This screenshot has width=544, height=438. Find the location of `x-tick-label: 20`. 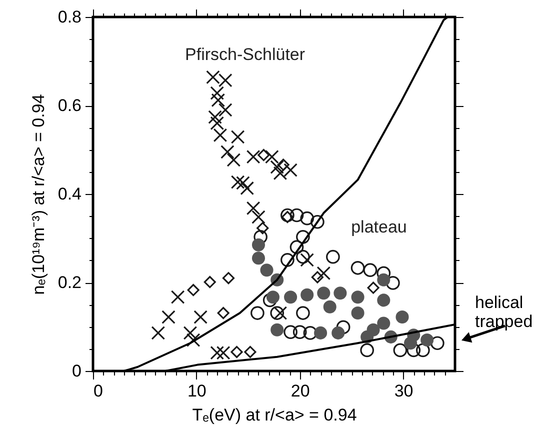

x-tick-label: 20 is located at coordinates (300, 391).